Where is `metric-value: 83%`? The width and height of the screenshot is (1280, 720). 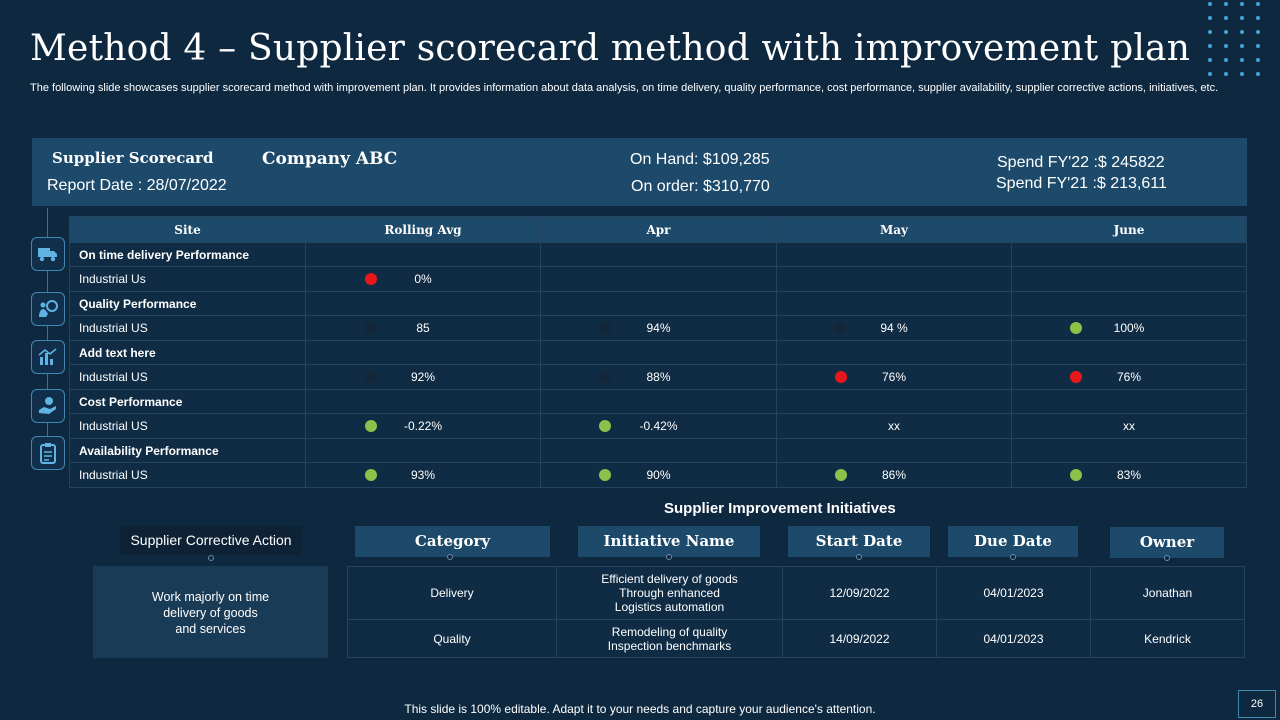 metric-value: 83% is located at coordinates (1129, 475).